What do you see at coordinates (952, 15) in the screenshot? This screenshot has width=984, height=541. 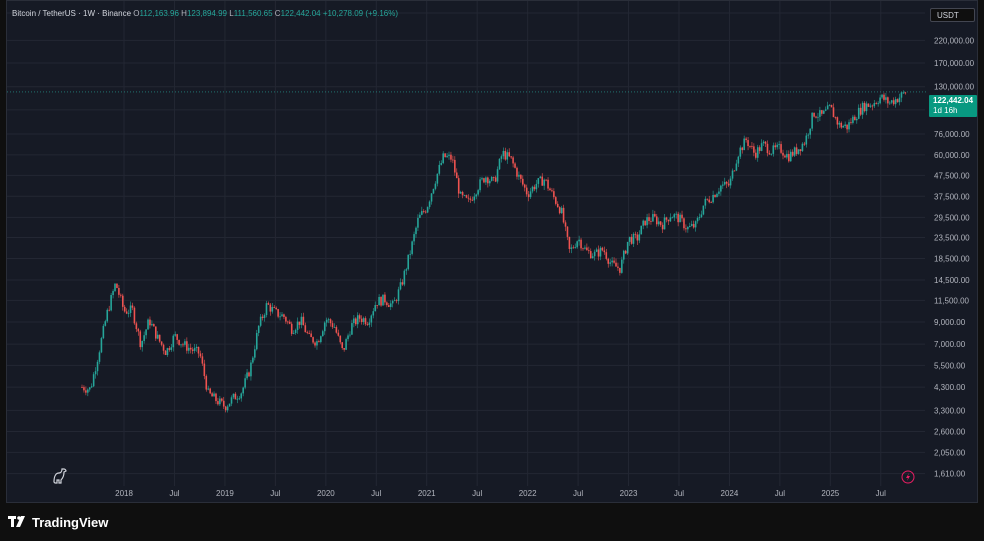 I see `currency-button: USDT` at bounding box center [952, 15].